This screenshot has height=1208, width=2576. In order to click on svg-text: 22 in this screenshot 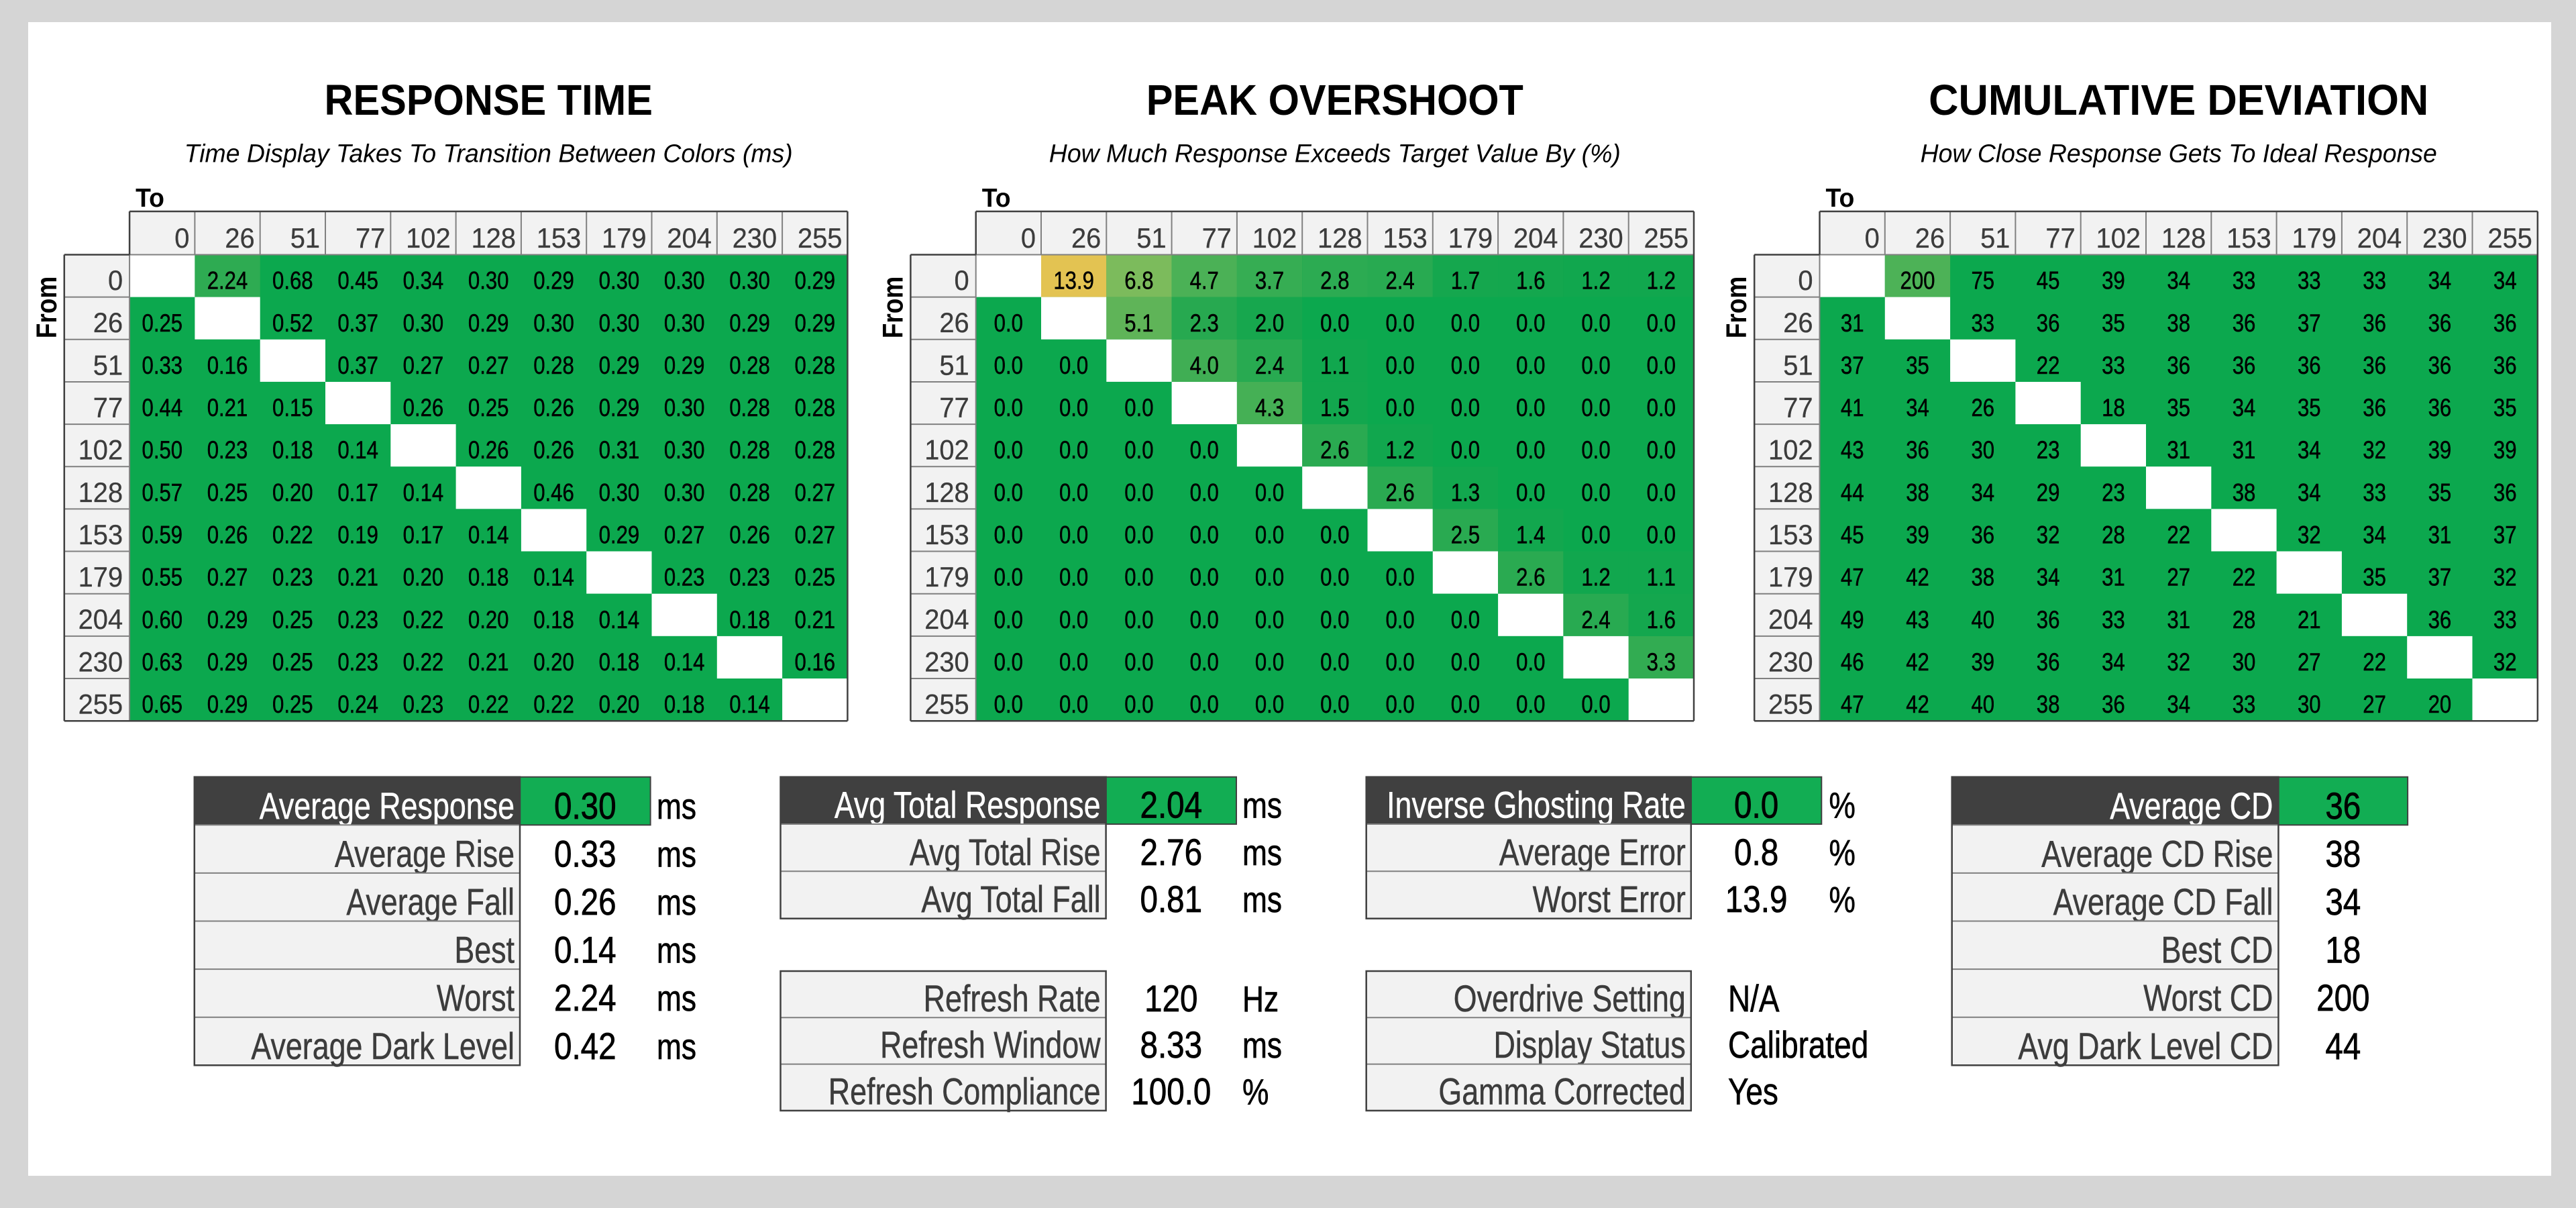, I will do `click(2244, 577)`.